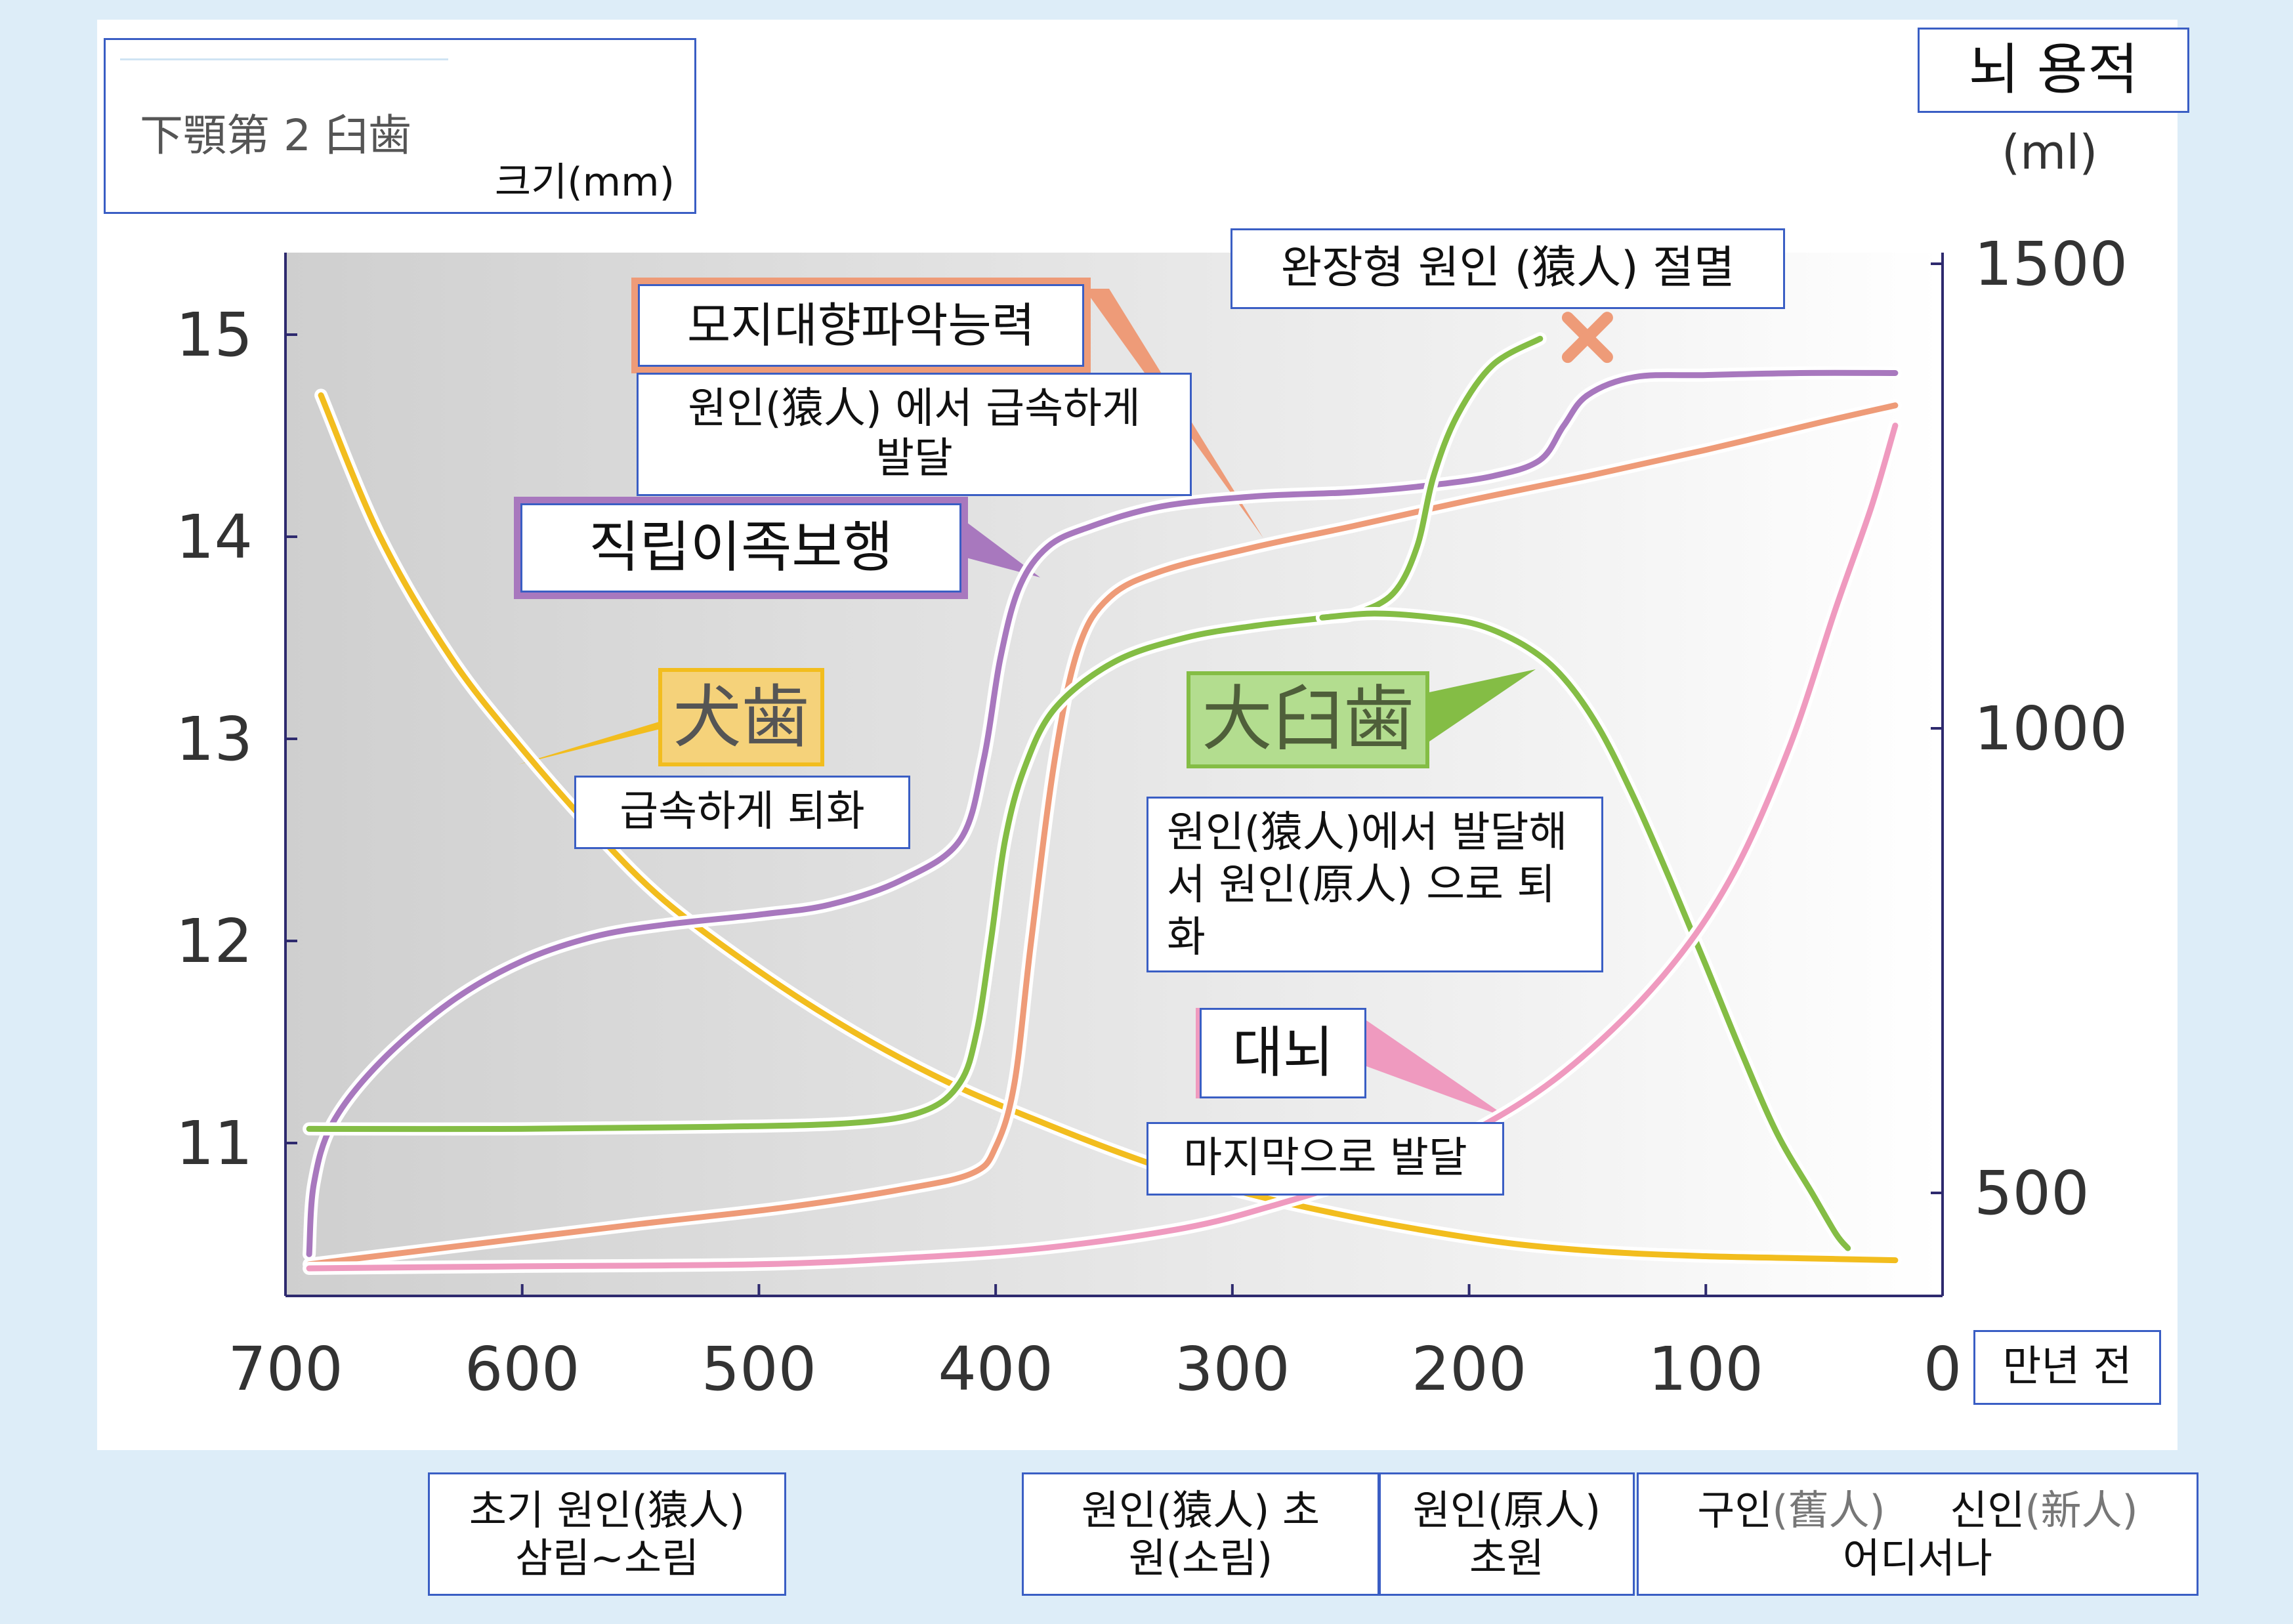 This screenshot has width=2293, height=1624. I want to click on bipedal-label: 직립이족보행, so click(741, 548).